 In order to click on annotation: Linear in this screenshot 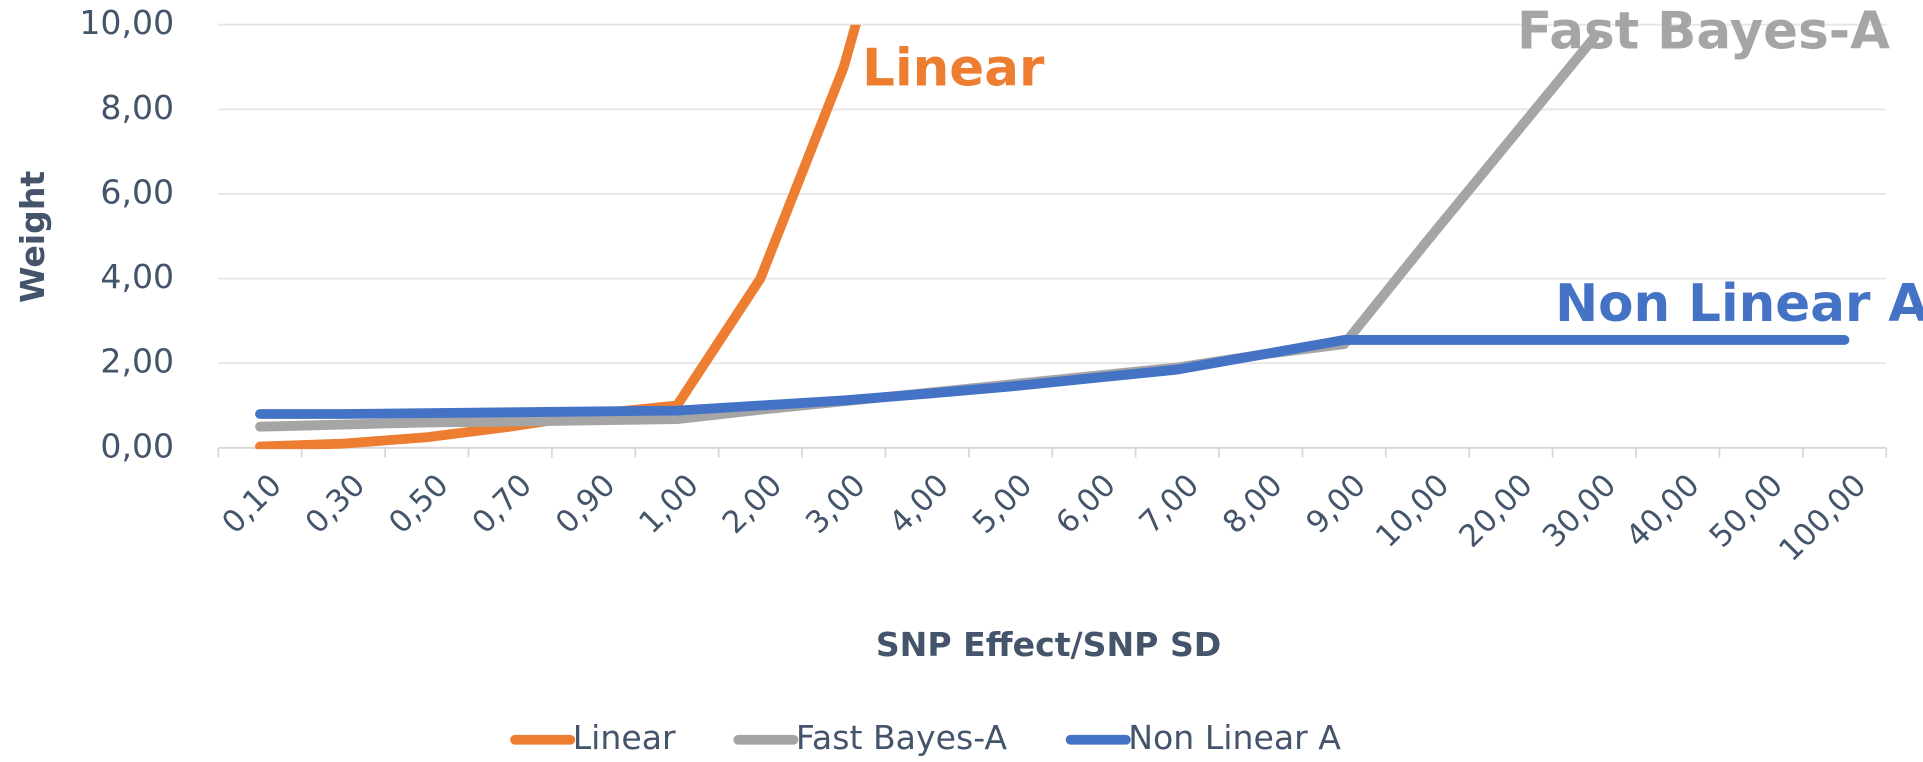, I will do `click(953, 68)`.